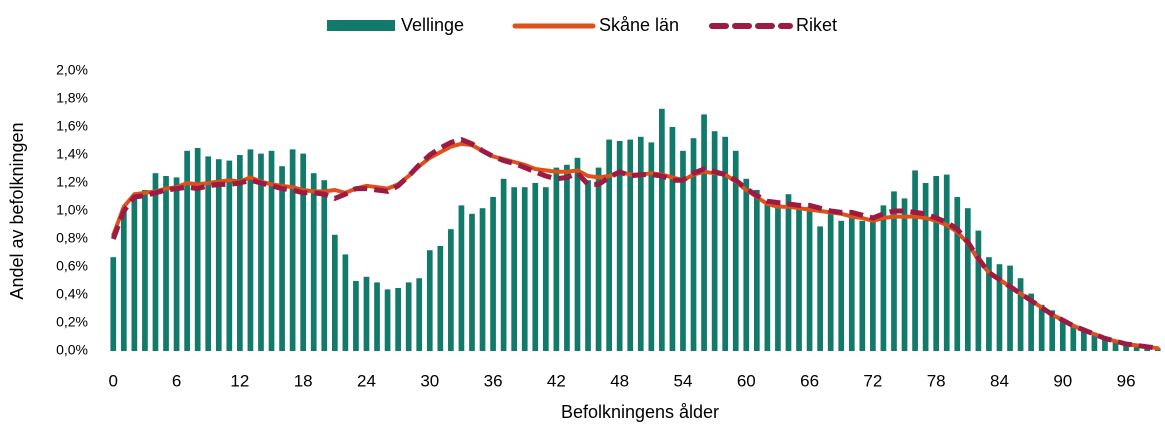 Image resolution: width=1165 pixels, height=428 pixels. Describe the element at coordinates (809, 380) in the screenshot. I see `x-tick-label: 66` at that location.